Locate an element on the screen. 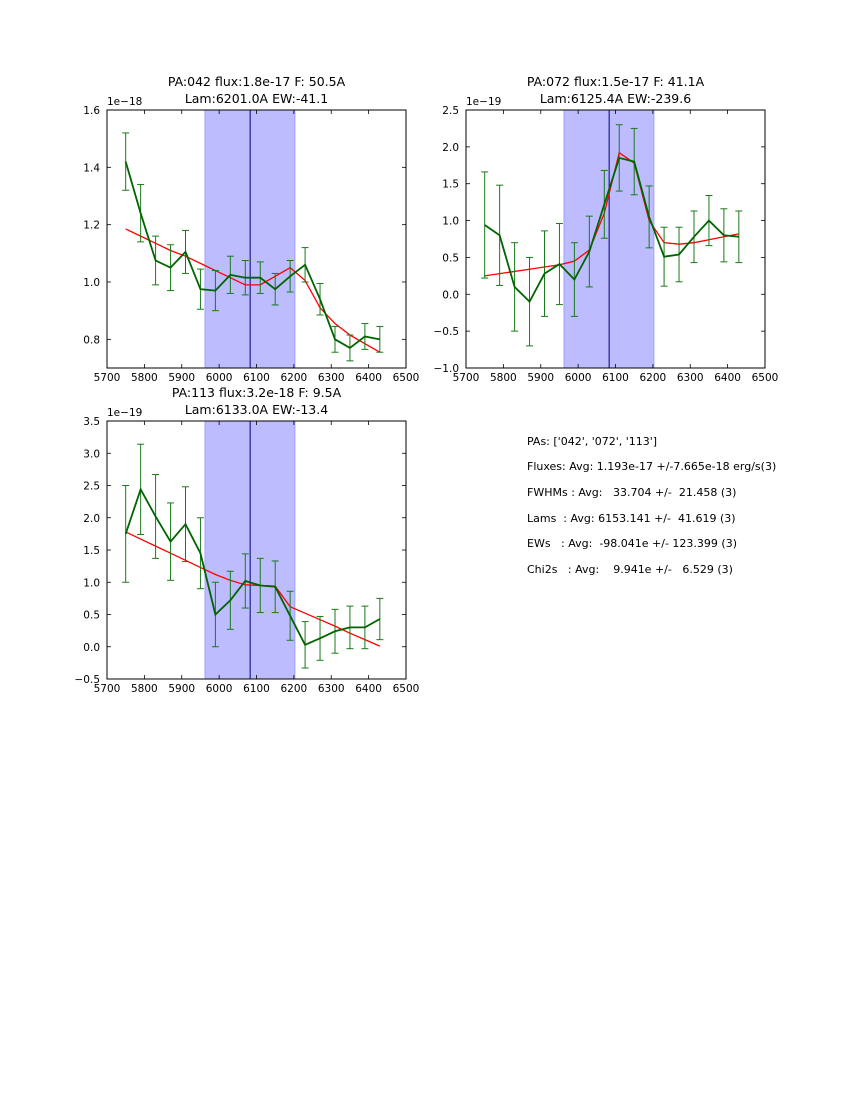 The height and width of the screenshot is (1100, 850). panel-title-line2: Lam:6125.4A EW:-239.6 is located at coordinates (615, 98).